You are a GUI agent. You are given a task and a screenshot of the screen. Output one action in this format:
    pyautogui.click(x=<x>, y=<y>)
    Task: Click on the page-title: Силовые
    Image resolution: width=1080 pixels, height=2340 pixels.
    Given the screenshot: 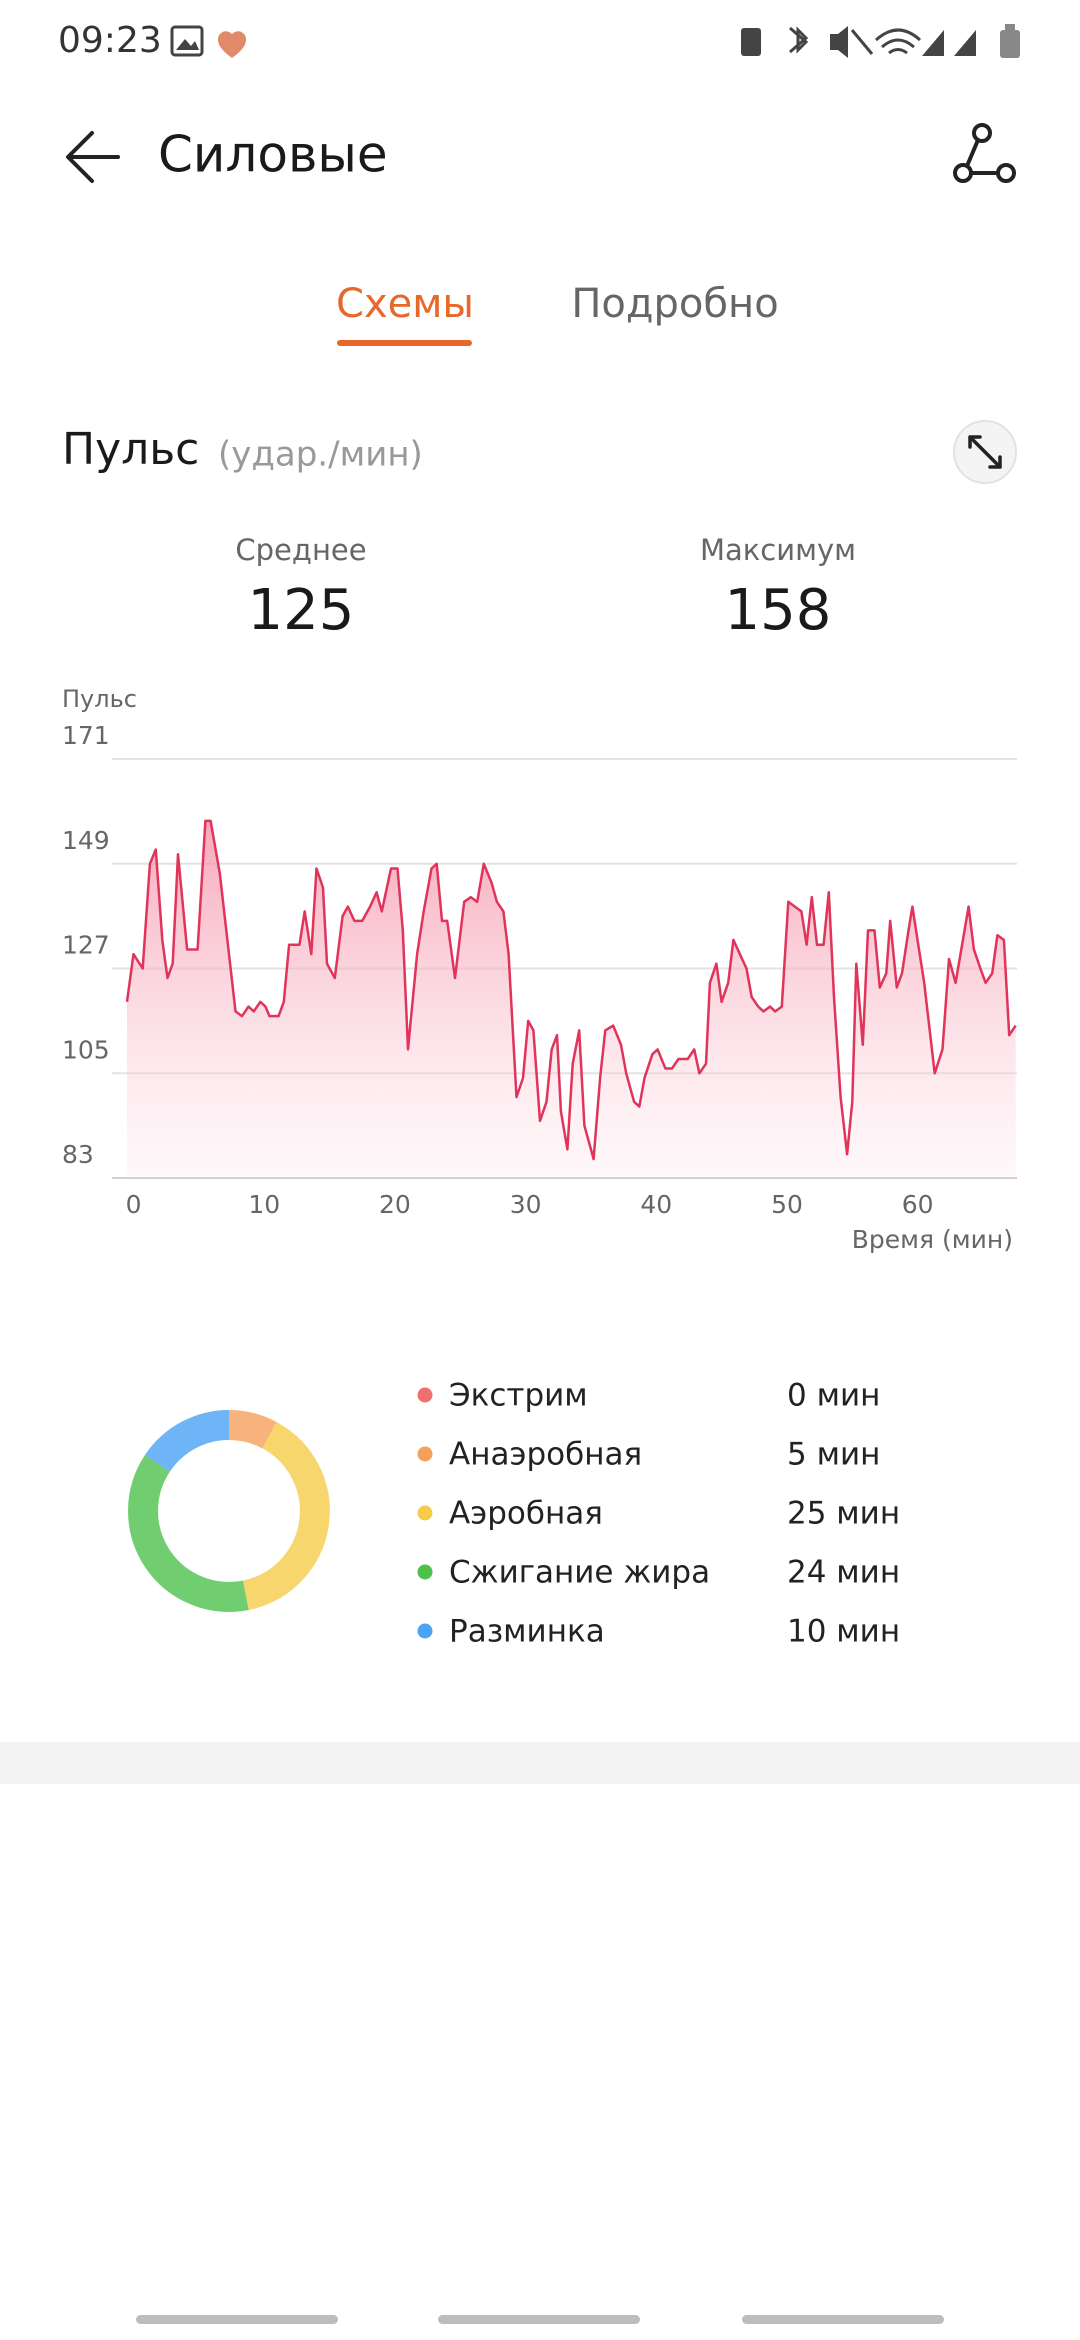 What is the action you would take?
    pyautogui.click(x=273, y=155)
    